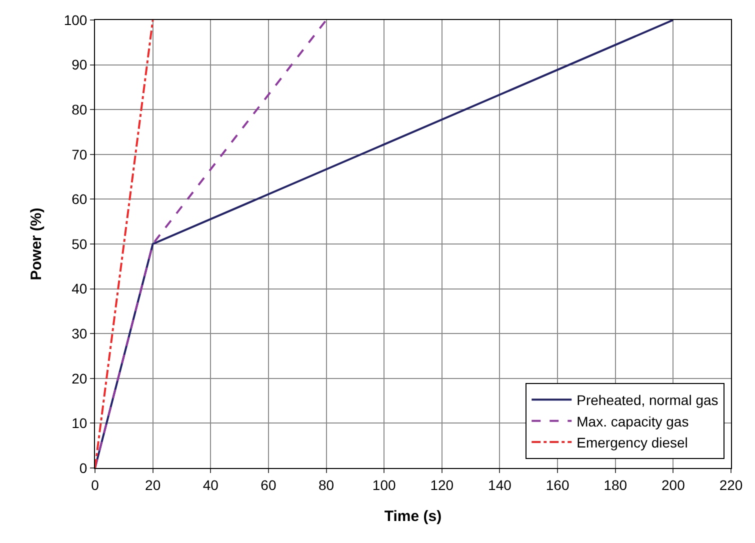 The image size is (755, 543). Describe the element at coordinates (326, 484) in the screenshot. I see `x-tick-label: 80` at that location.